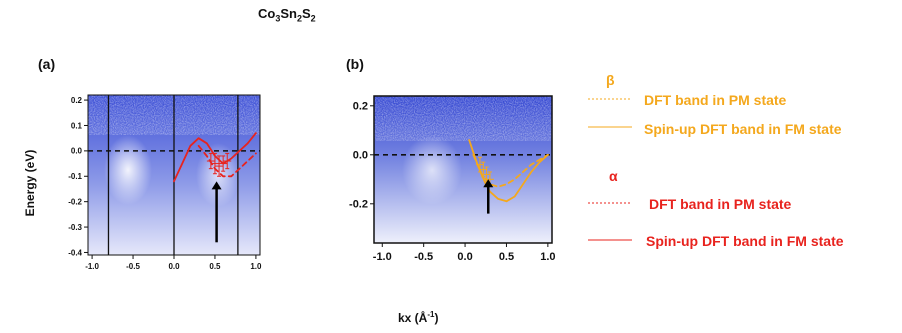 The width and height of the screenshot is (902, 333). Describe the element at coordinates (47, 64) in the screenshot. I see `panel-a-label: (a)` at that location.